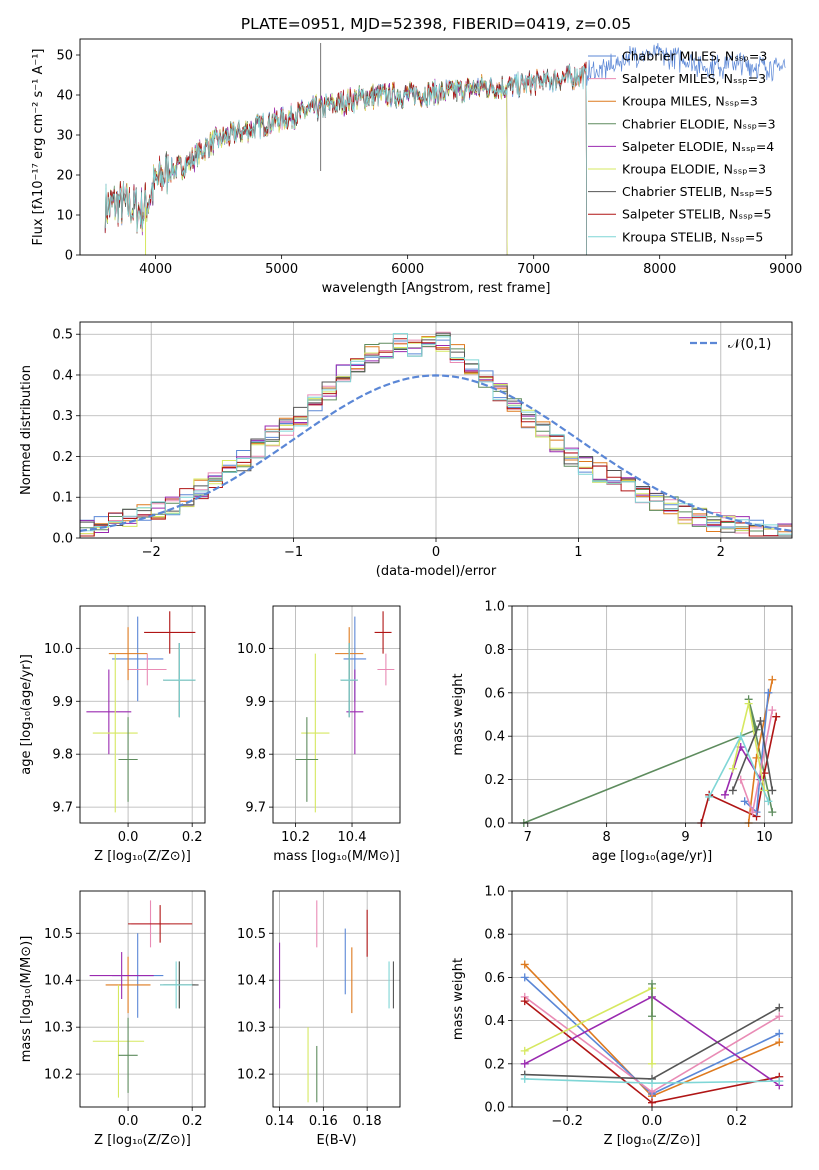 Image resolution: width=819 pixels, height=1170 pixels. Describe the element at coordinates (251, 934) in the screenshot. I see `y-tick-label: 10.5` at that location.